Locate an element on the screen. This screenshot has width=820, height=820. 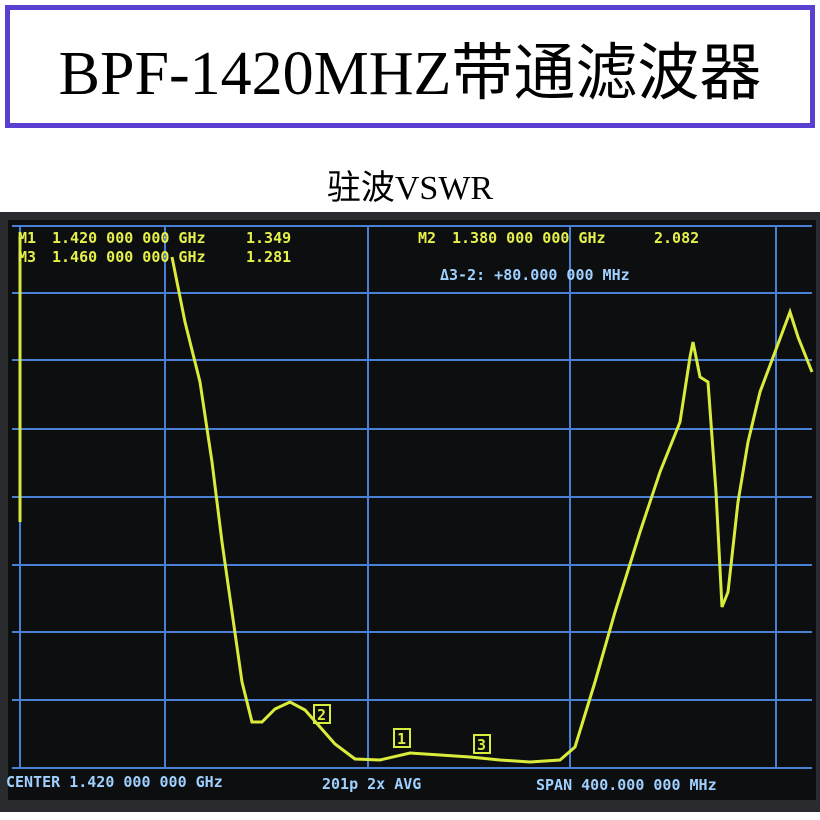
marker-value: 1.349 is located at coordinates (268, 238).